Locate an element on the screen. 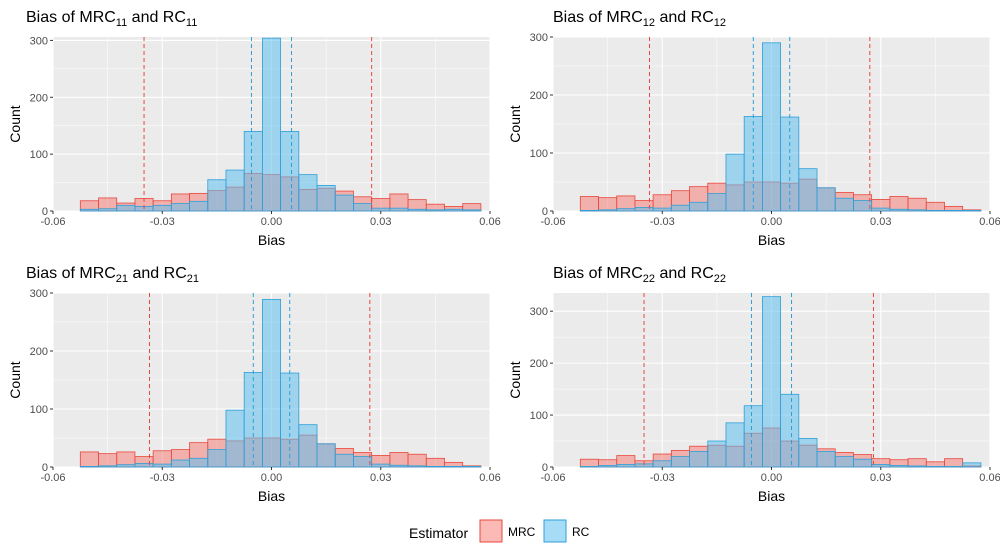 This screenshot has width=1000, height=550. legend-label-mrc: MRC is located at coordinates (522, 532).